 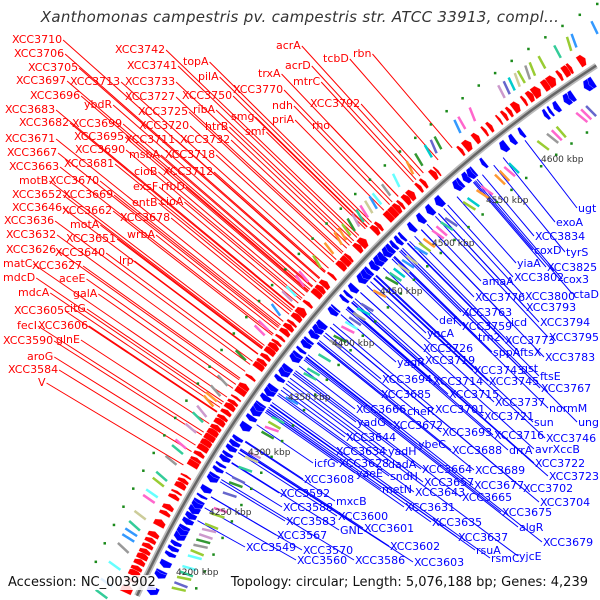 What do you see at coordinates (550, 376) in the screenshot?
I see `reverse-gene-label: ftsE` at bounding box center [550, 376].